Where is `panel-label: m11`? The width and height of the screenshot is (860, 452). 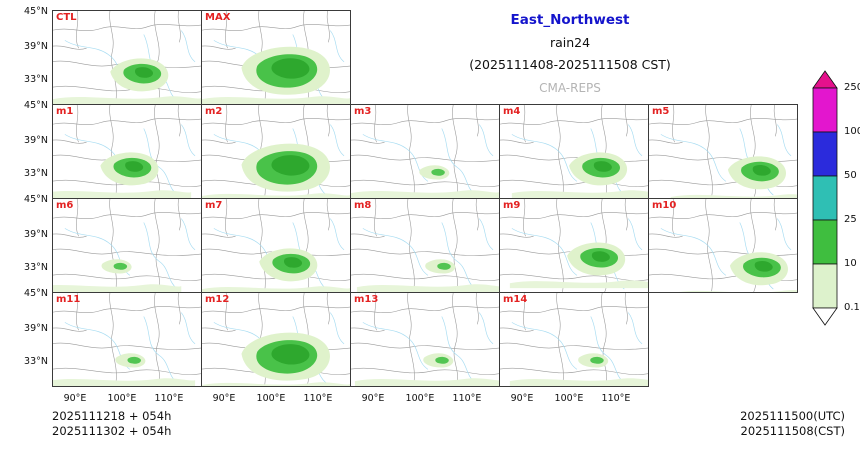 panel-label: m11 is located at coordinates (68, 299).